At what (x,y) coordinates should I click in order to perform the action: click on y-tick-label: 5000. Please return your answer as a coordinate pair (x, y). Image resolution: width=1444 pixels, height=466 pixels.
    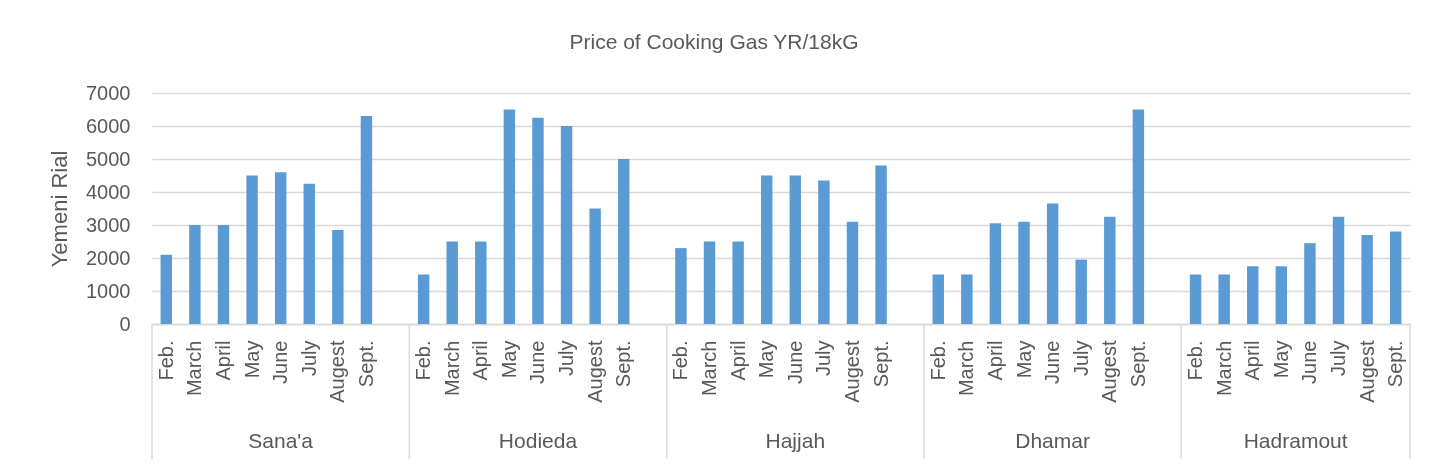
    Looking at the image, I should click on (108, 158).